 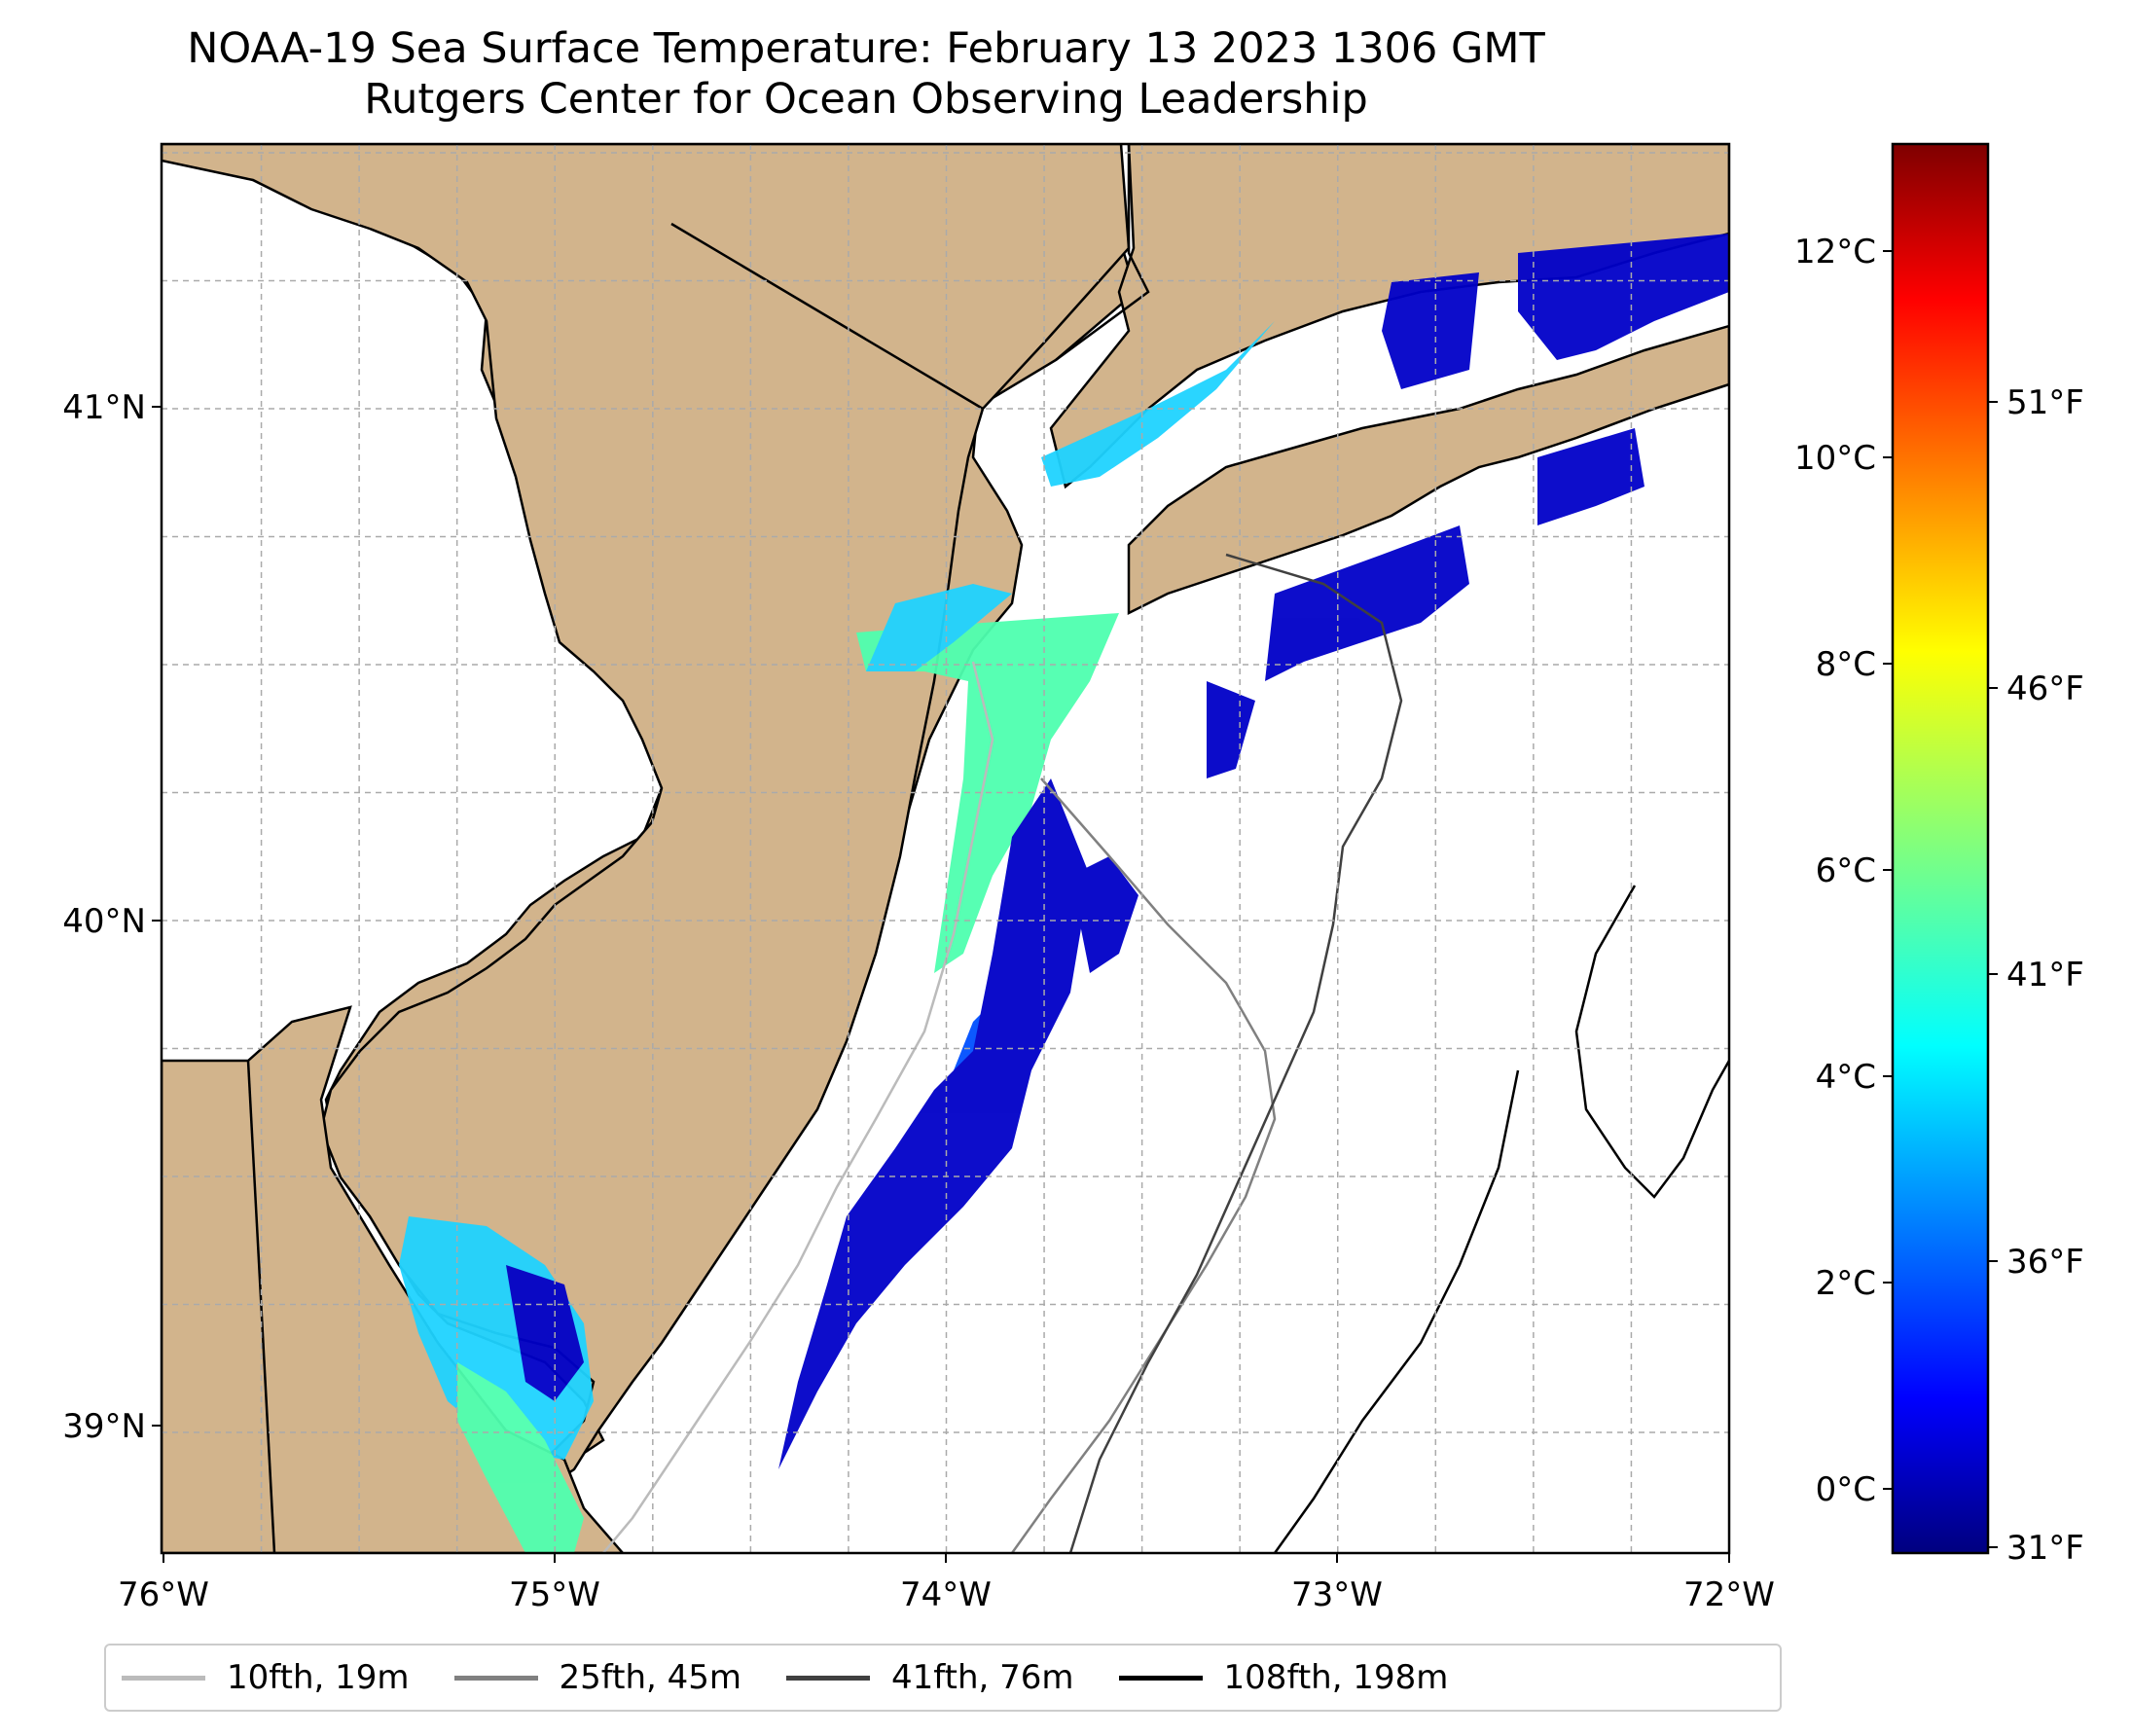 I want to click on fahrenheit-tick-46: 46°F, so click(x=2045, y=689).